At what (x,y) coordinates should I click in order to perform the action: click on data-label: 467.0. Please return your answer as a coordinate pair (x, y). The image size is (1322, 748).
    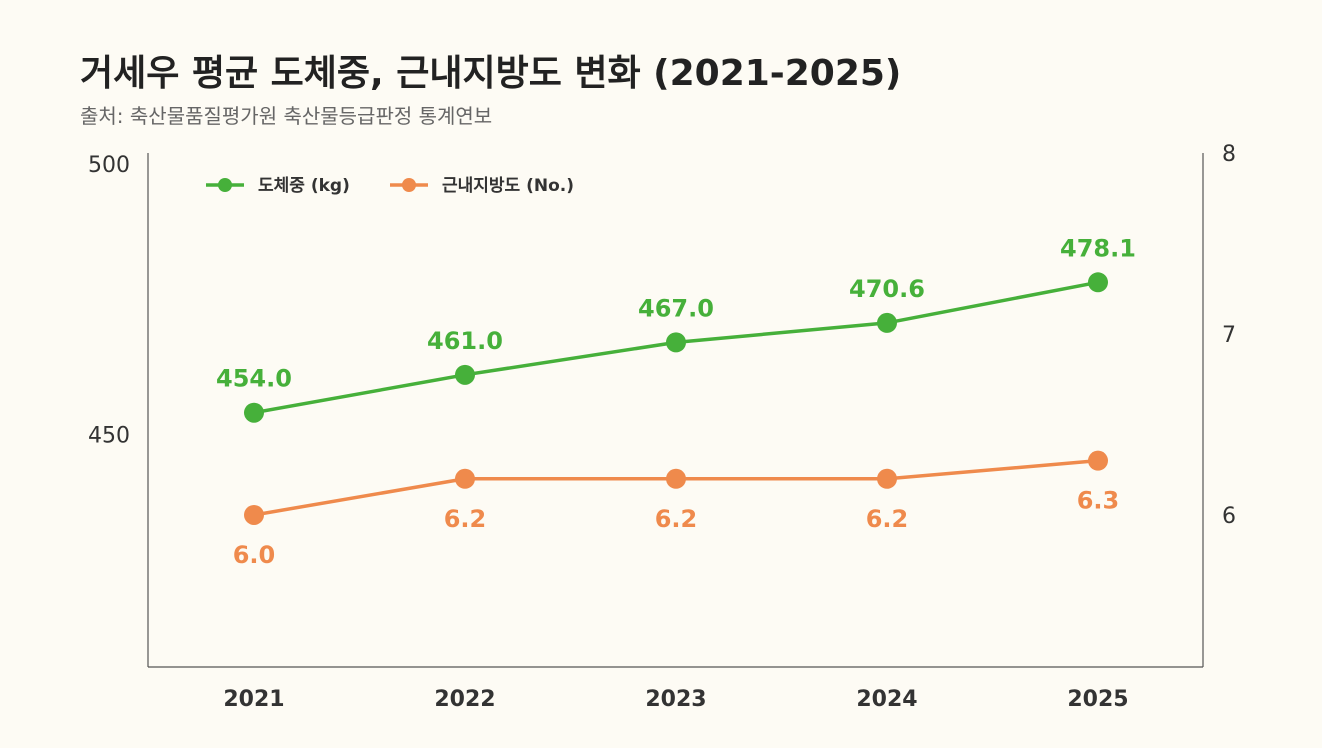
    Looking at the image, I should click on (676, 308).